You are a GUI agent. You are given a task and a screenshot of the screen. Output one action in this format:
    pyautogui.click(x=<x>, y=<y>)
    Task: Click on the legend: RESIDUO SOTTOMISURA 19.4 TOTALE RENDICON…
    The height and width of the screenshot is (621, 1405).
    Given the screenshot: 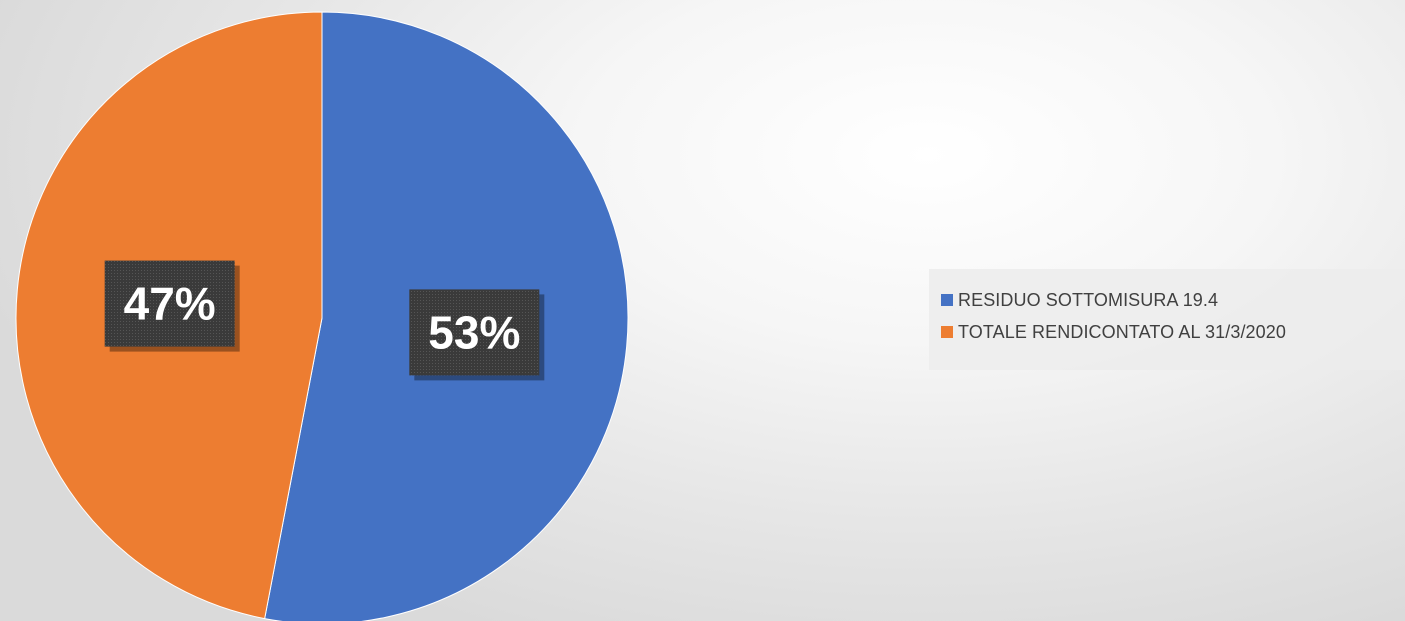 What is the action you would take?
    pyautogui.click(x=1167, y=319)
    